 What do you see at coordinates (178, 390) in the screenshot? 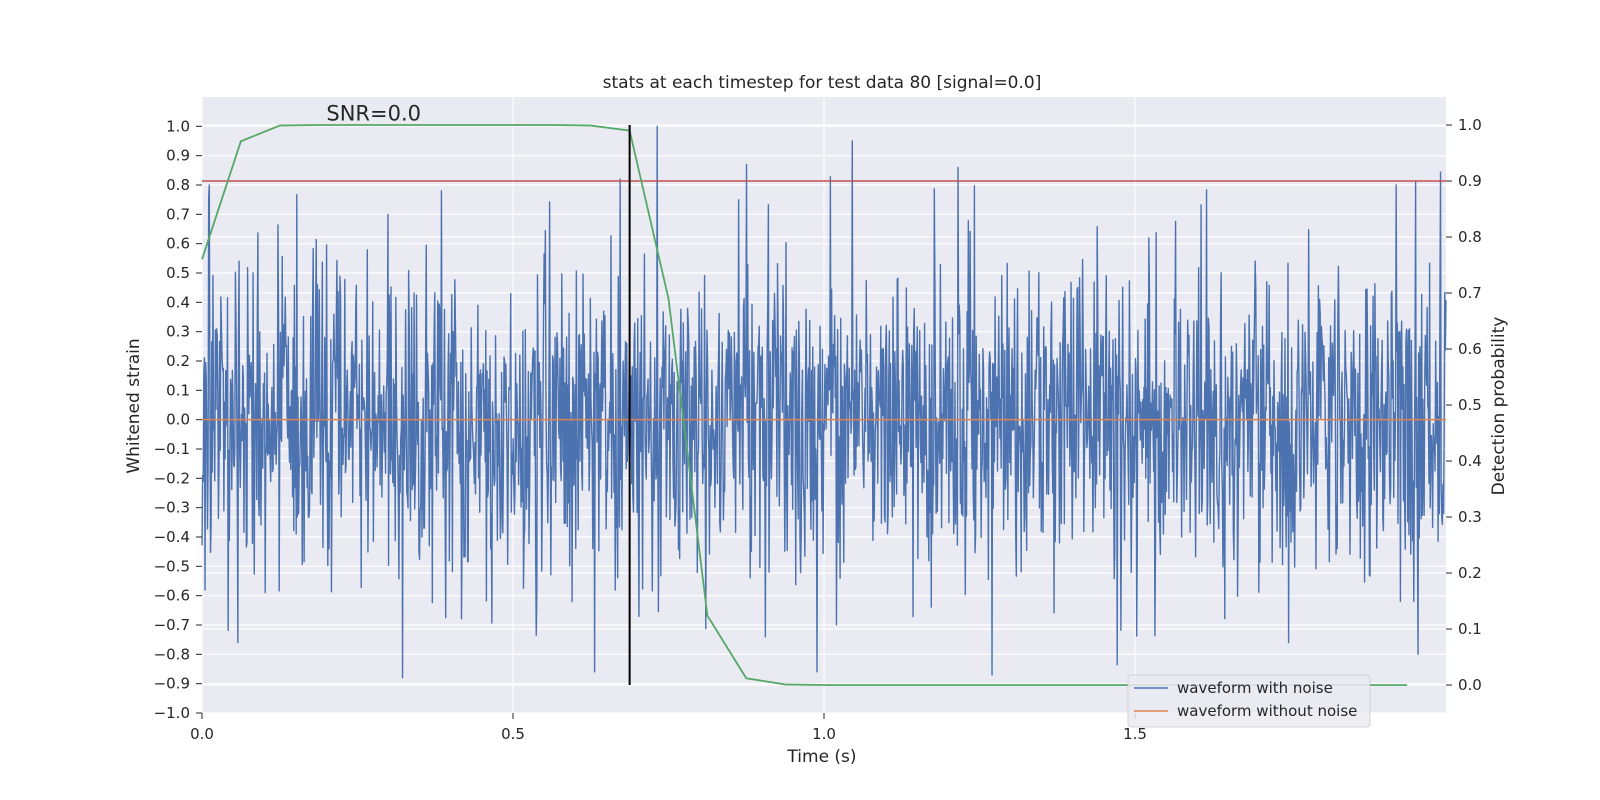
I see `y-tick-label: 0.1` at bounding box center [178, 390].